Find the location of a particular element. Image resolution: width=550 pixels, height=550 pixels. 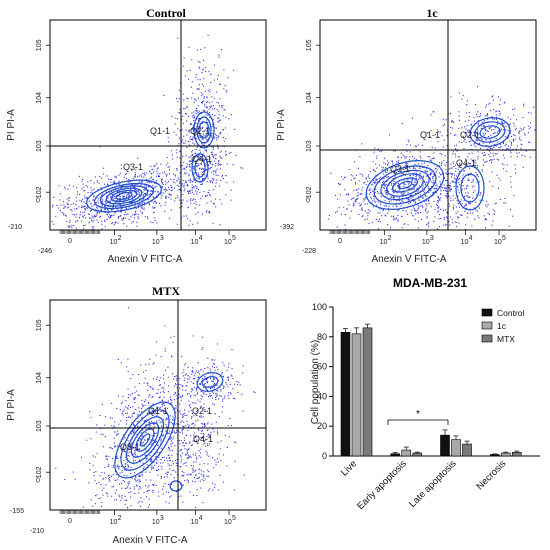

category-label: Live is located at coordinates (349, 468).